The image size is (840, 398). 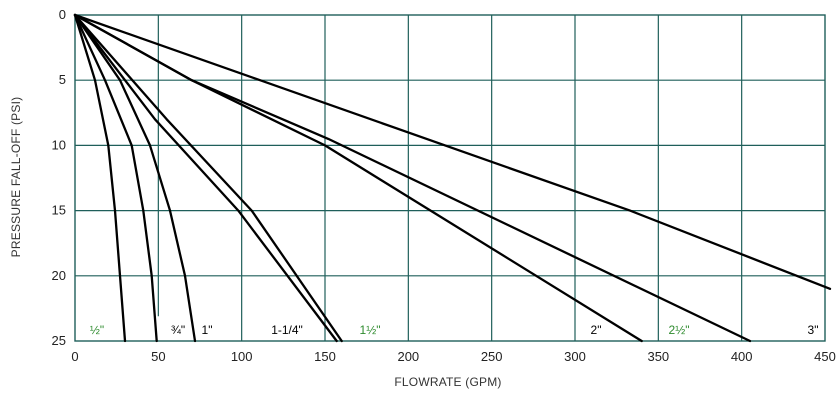 What do you see at coordinates (453, 356) in the screenshot?
I see `x-axis-ticks: 0 50 100 150 200 250 300 350 400 450` at bounding box center [453, 356].